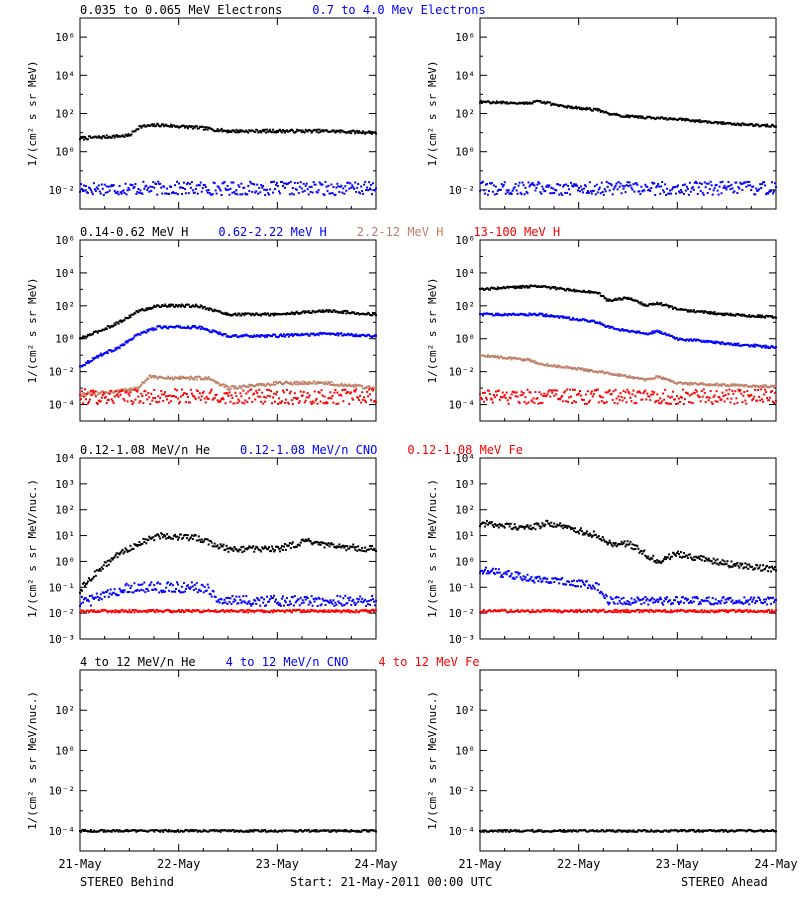  What do you see at coordinates (62, 372) in the screenshot?
I see `y-tick-label: 10⁻²` at bounding box center [62, 372].